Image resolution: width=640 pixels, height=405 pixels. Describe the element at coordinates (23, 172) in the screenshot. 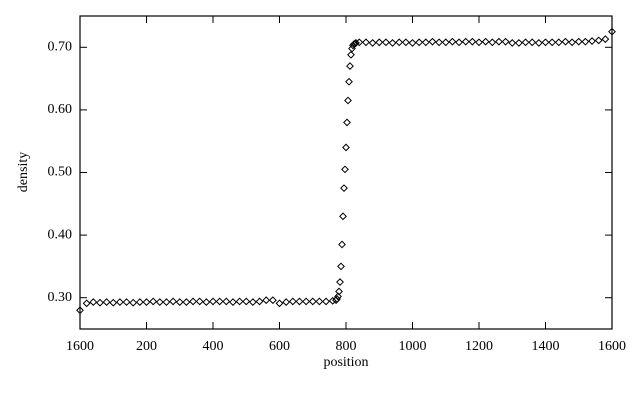

I see `y-axis-label: density` at that location.